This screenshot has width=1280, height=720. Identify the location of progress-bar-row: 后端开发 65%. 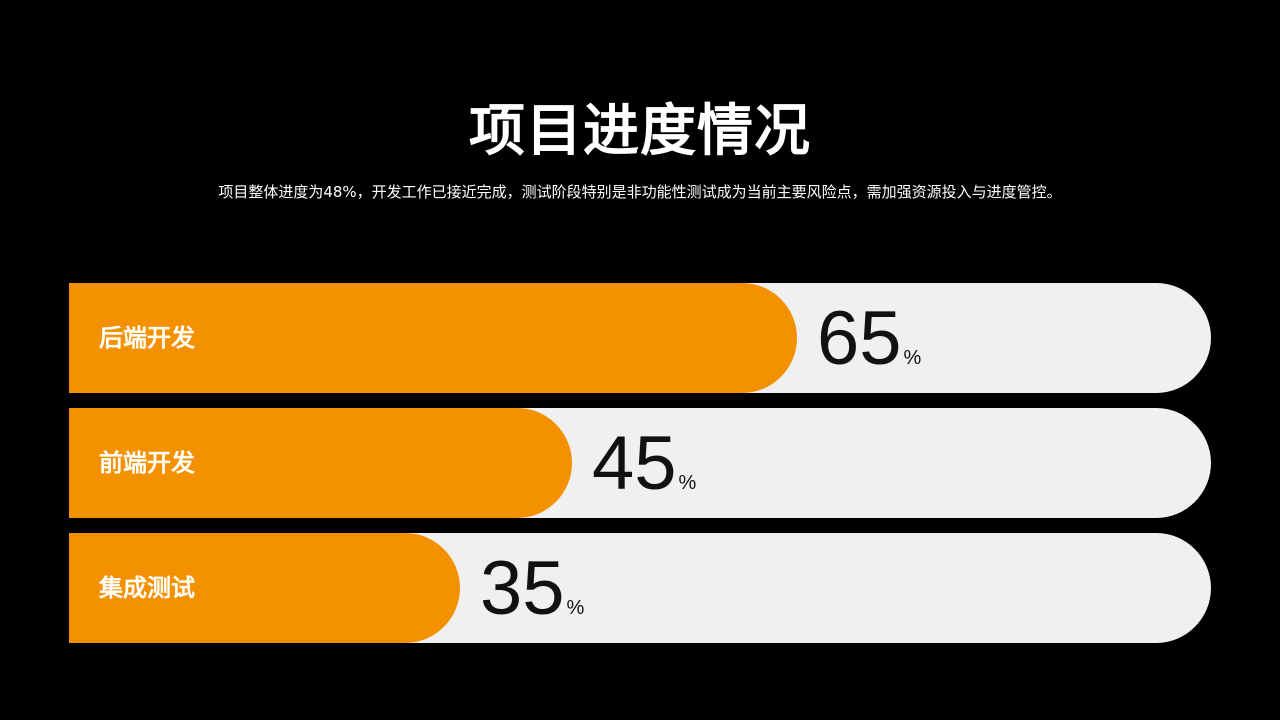
(640, 338).